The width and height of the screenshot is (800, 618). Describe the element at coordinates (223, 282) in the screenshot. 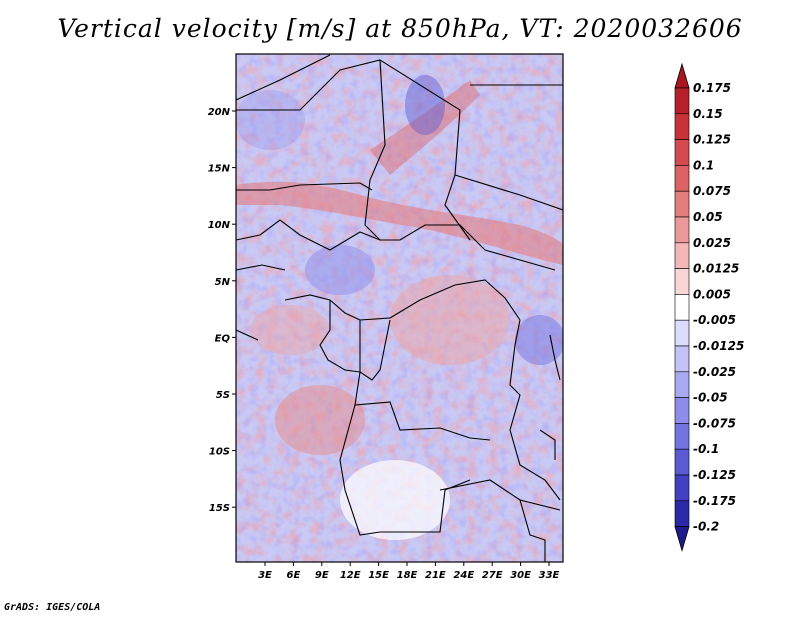

I see `lat-tick-label: 5N` at that location.